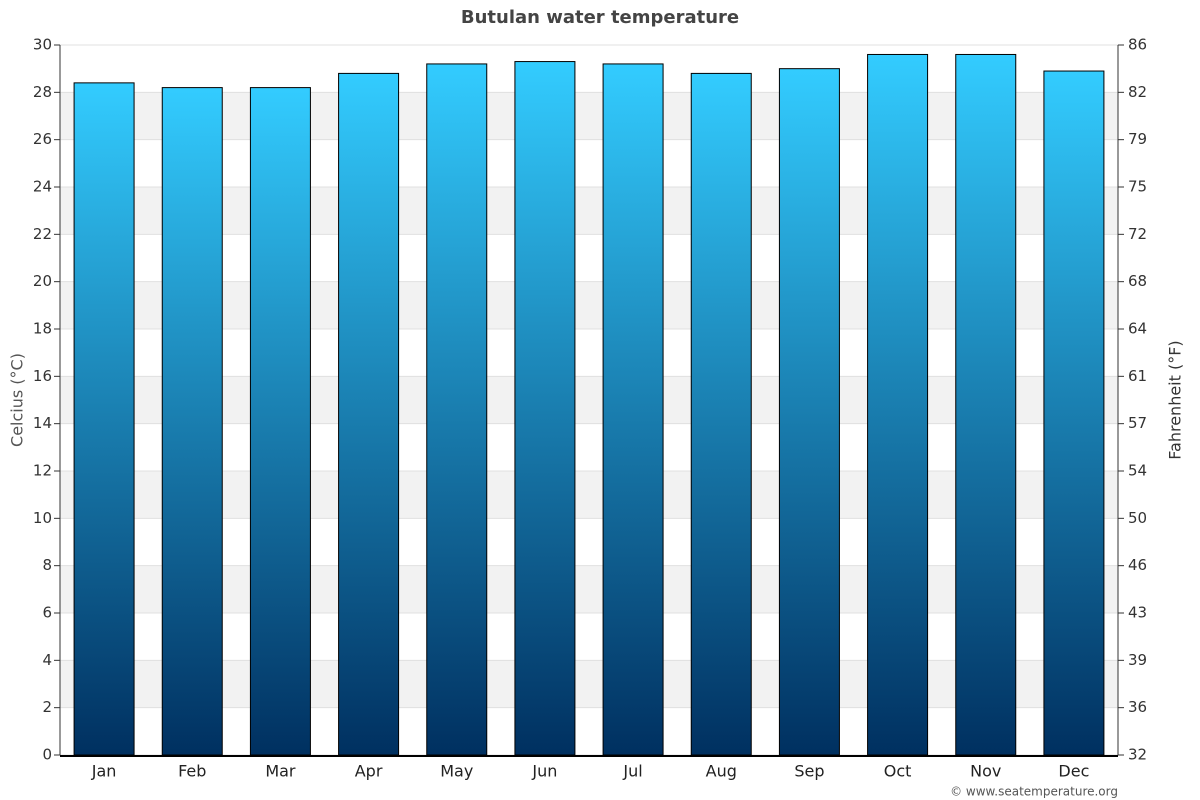  Describe the element at coordinates (47, 707) in the screenshot. I see `y-tick-label: 2` at that location.